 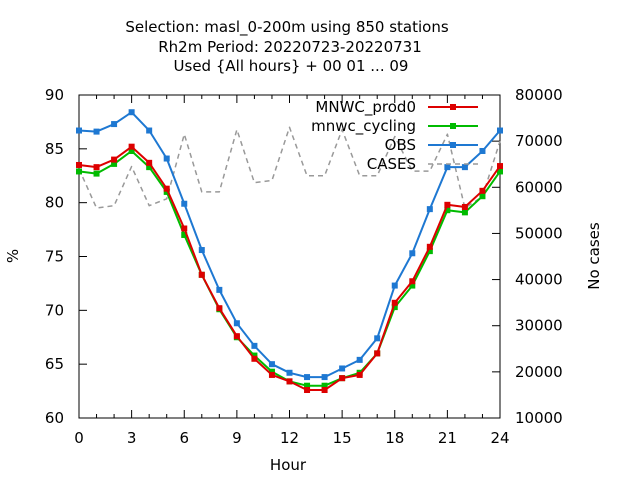 I want to click on legend-item-obs: OBS, so click(x=431, y=145).